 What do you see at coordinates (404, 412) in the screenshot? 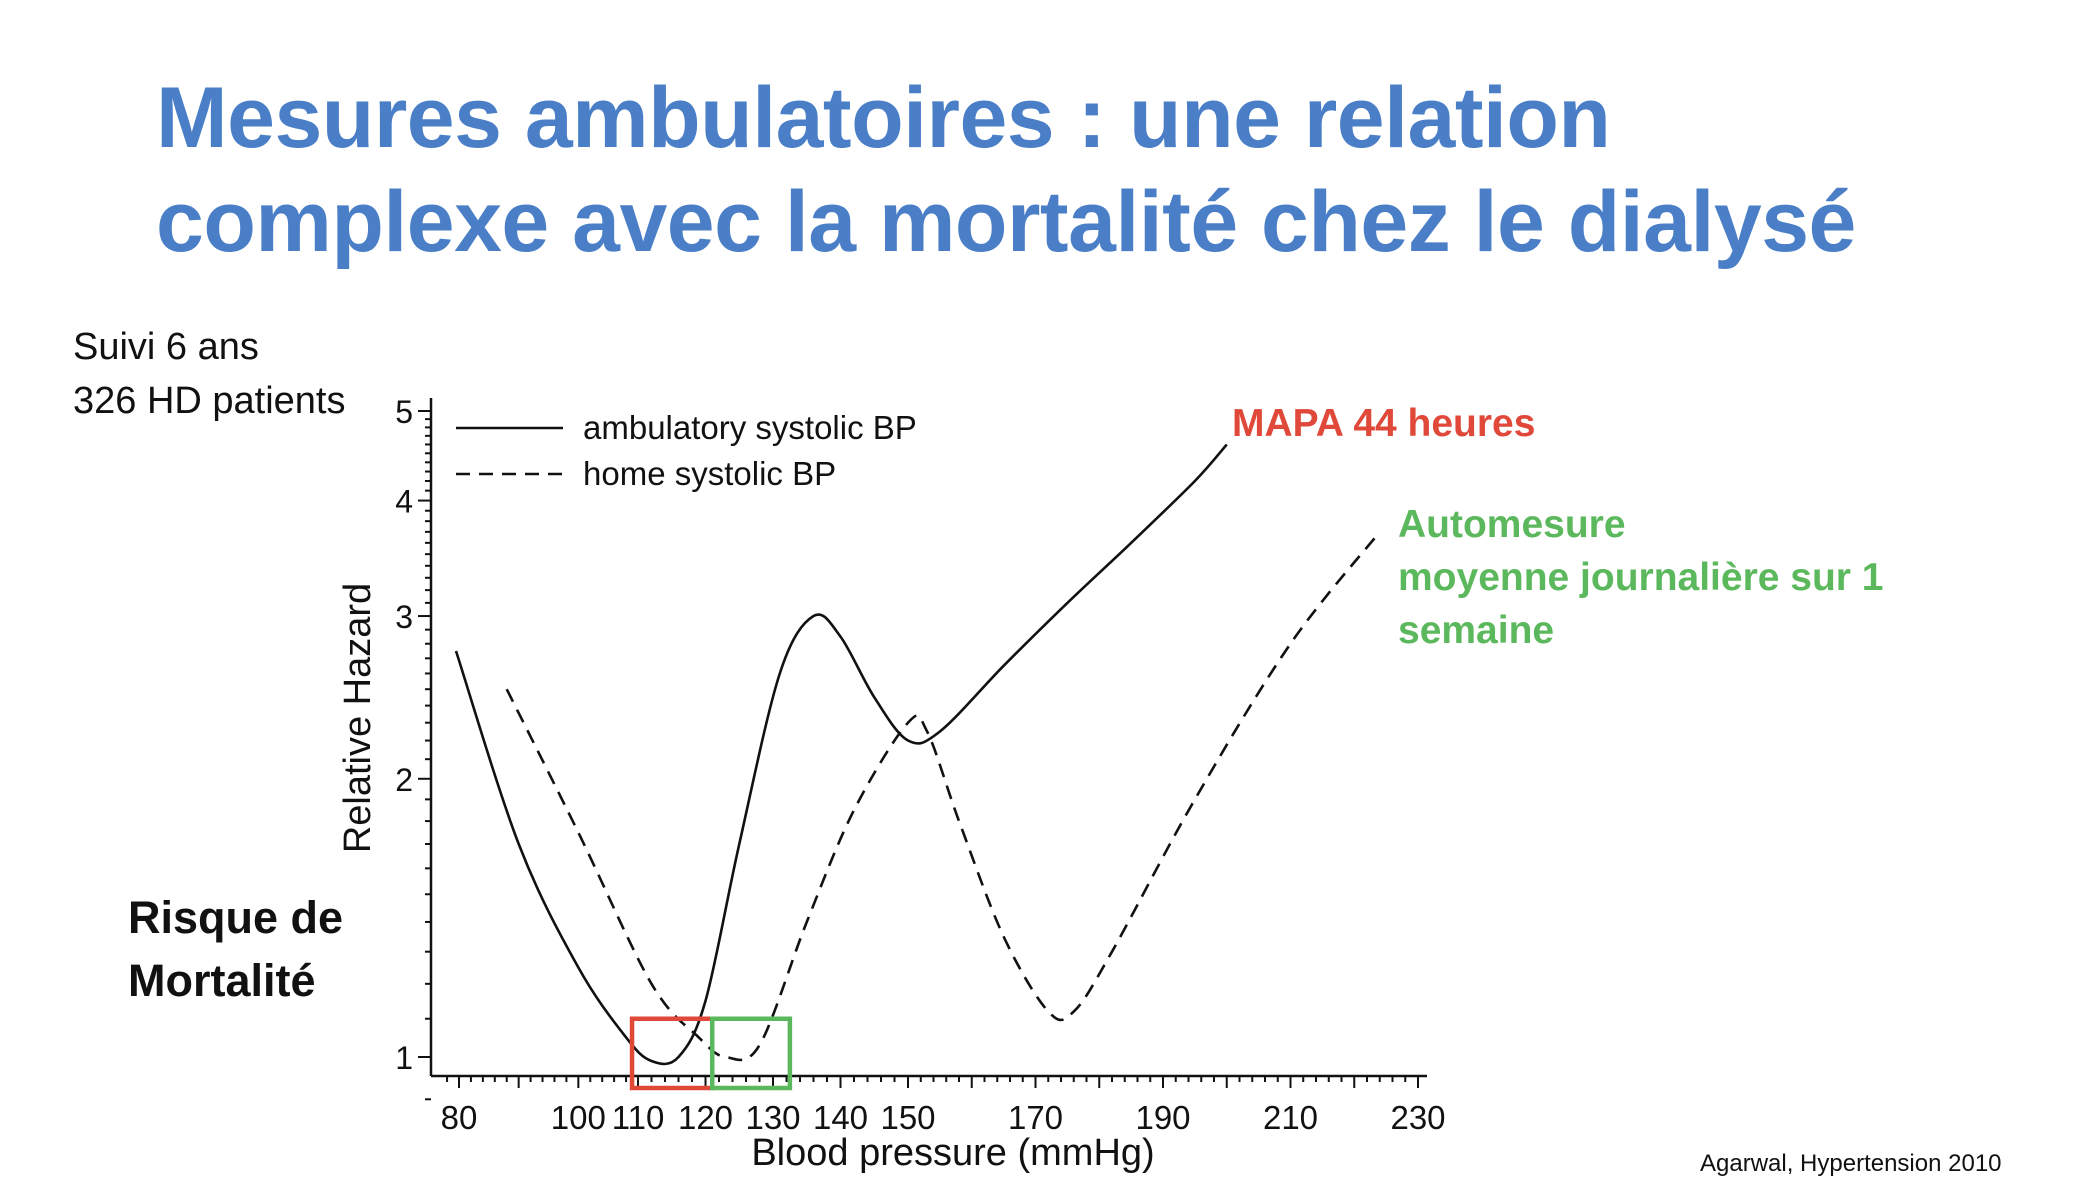
I see `y-tick-label: 5` at bounding box center [404, 412].